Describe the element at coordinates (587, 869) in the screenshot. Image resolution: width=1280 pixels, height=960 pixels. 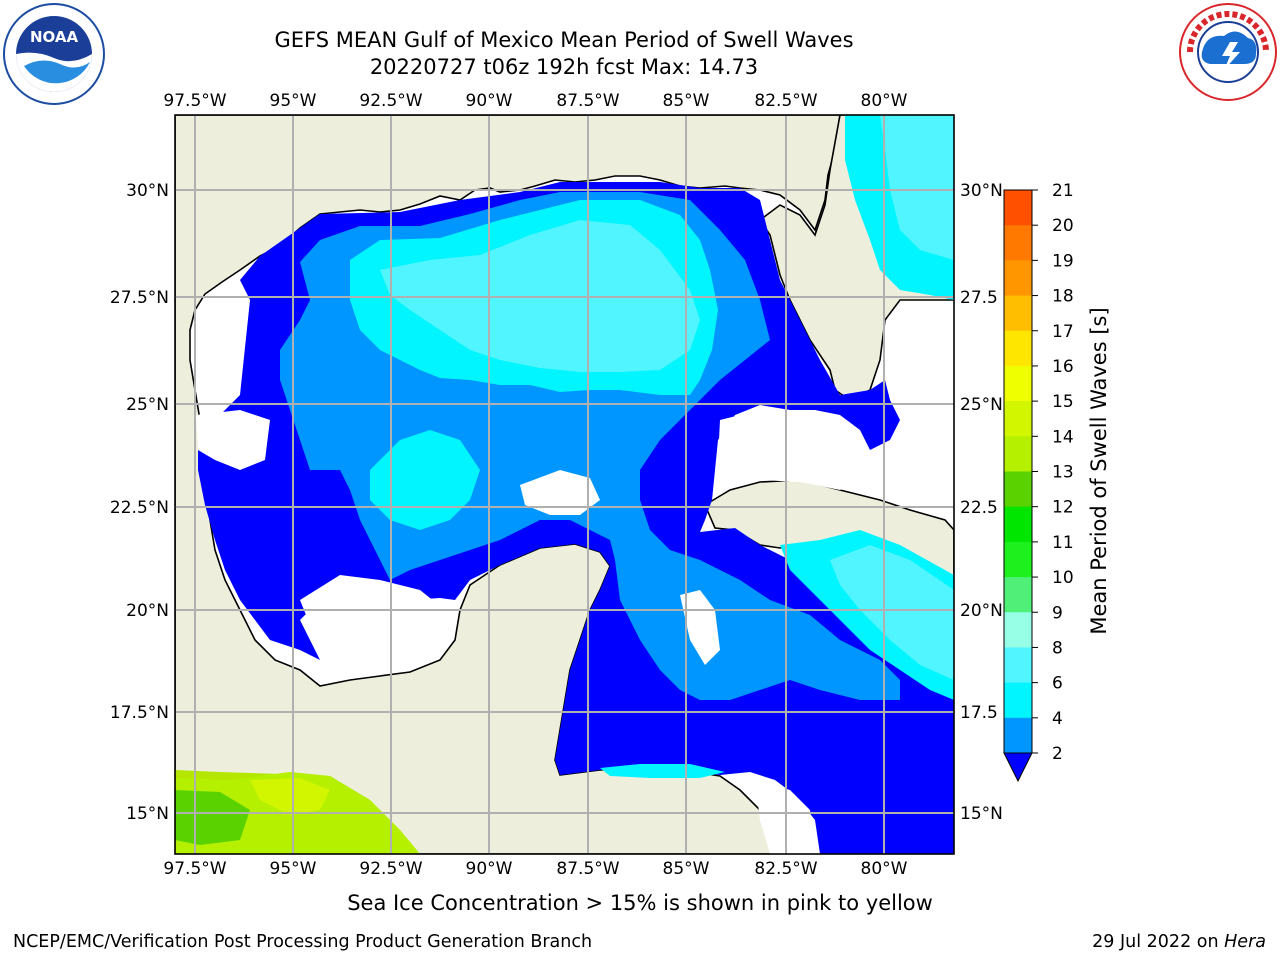
I see `lon-tick-bottom: 87.5°W` at that location.